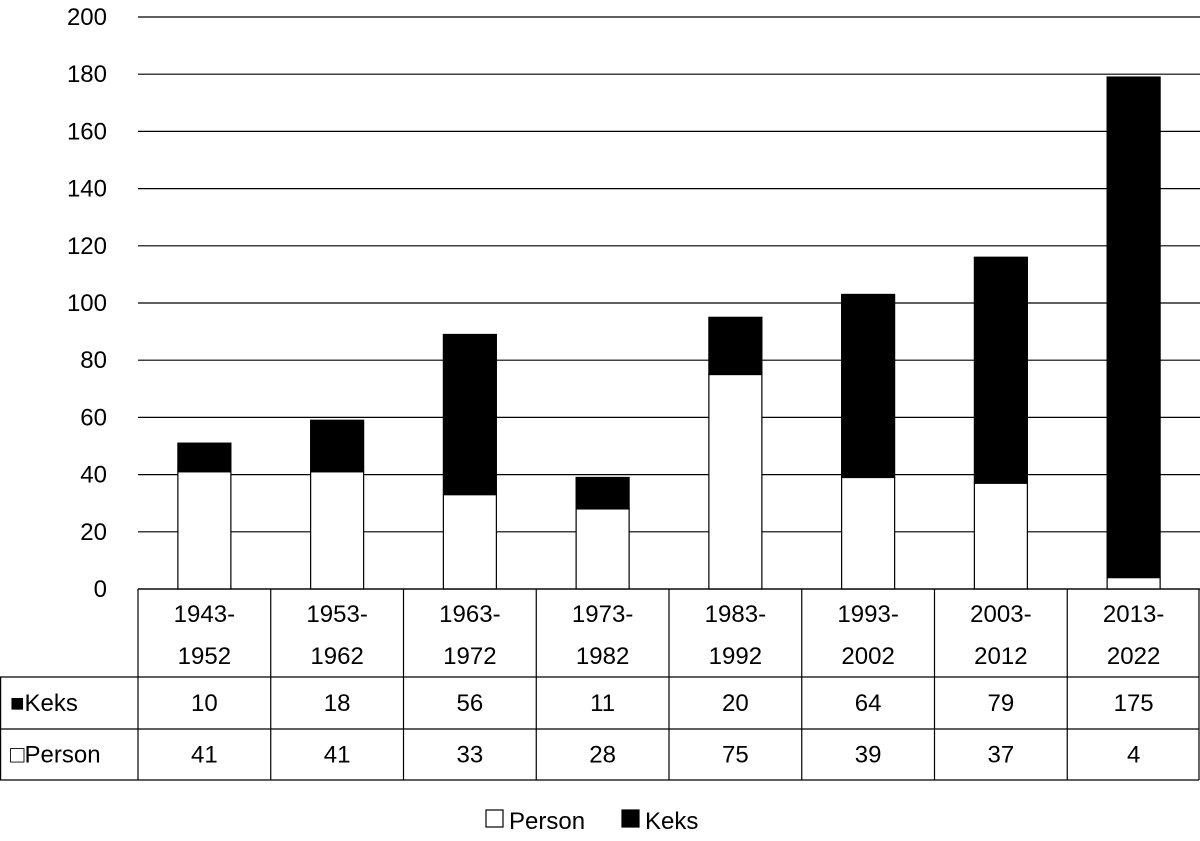 The height and width of the screenshot is (841, 1200). I want to click on y-tick-label: 120, so click(87, 246).